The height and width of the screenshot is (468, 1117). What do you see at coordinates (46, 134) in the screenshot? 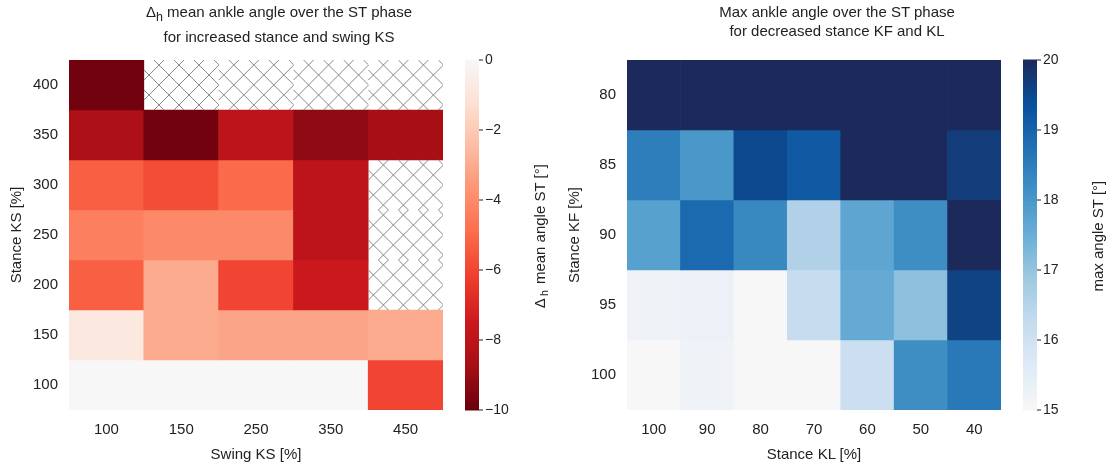
I see `y-tick-label: 350` at bounding box center [46, 134].